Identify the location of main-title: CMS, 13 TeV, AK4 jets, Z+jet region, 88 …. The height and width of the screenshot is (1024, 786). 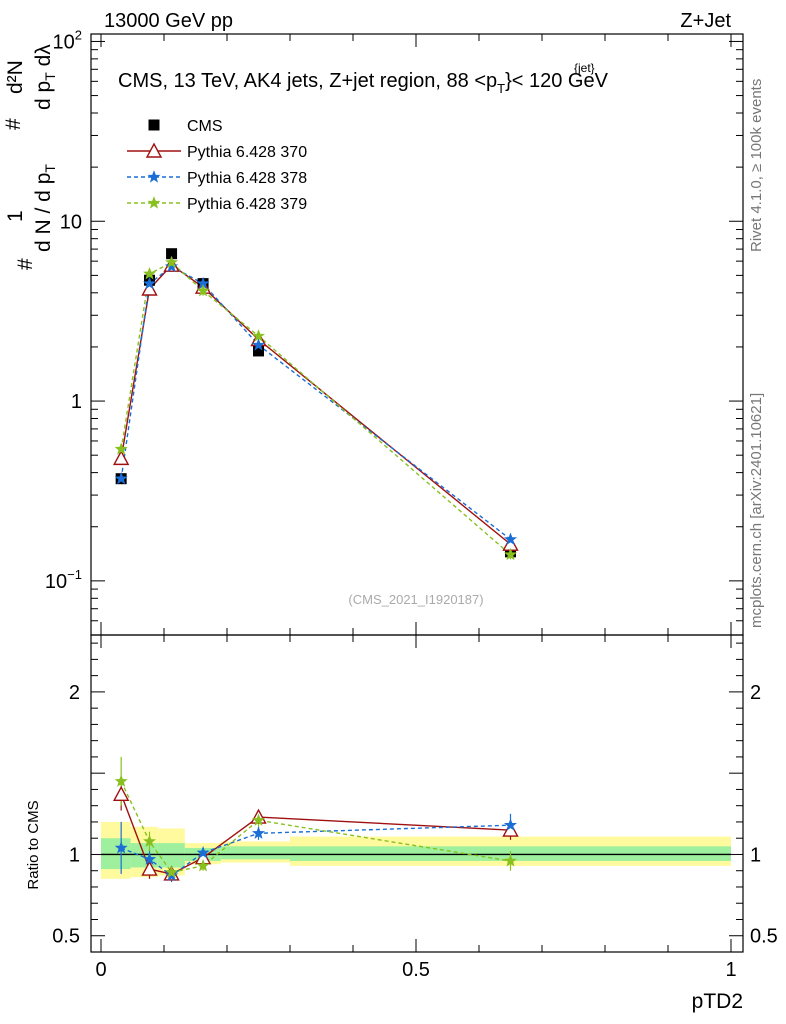
(363, 83).